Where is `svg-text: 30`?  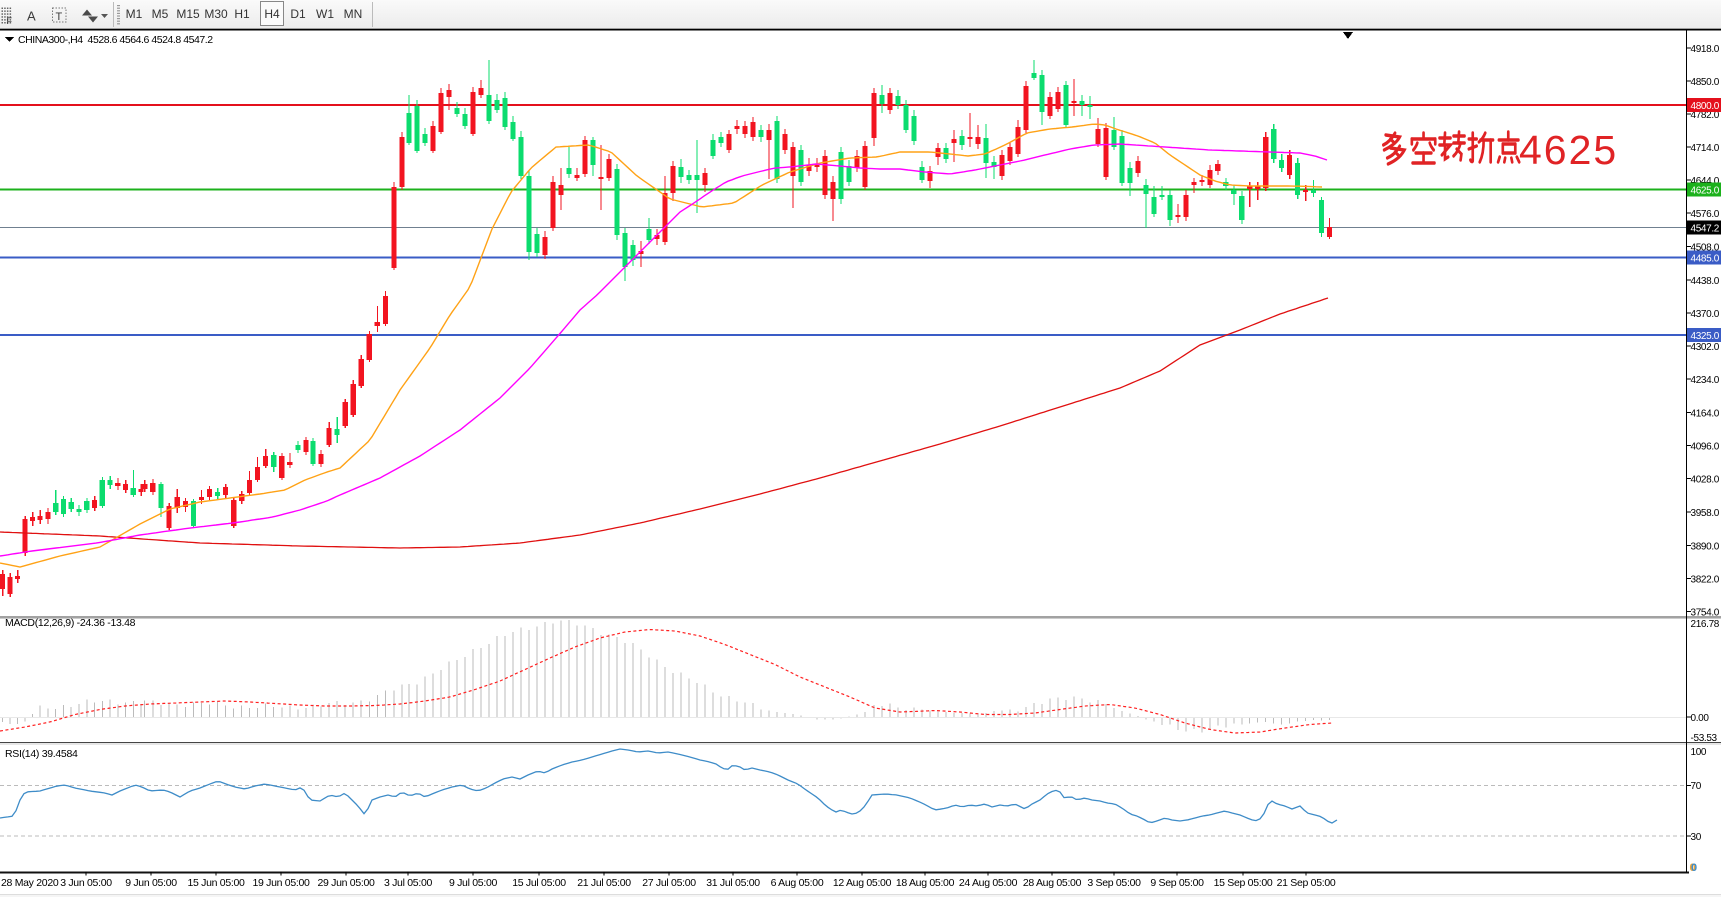
svg-text: 30 is located at coordinates (1696, 837).